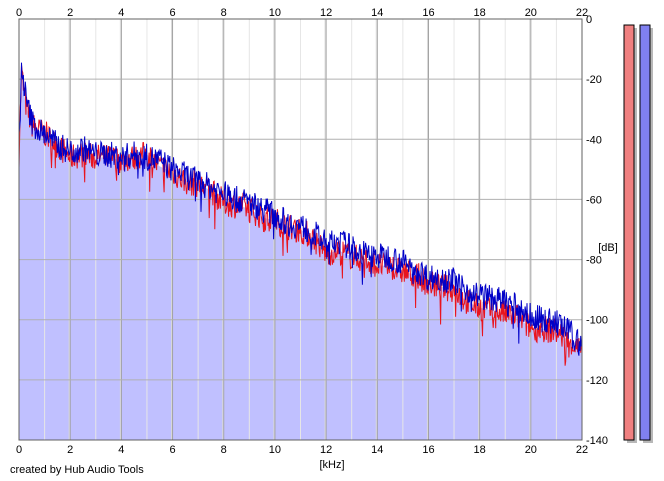 The image size is (664, 481). Describe the element at coordinates (594, 200) in the screenshot. I see `y-tick-label: -60` at that location.